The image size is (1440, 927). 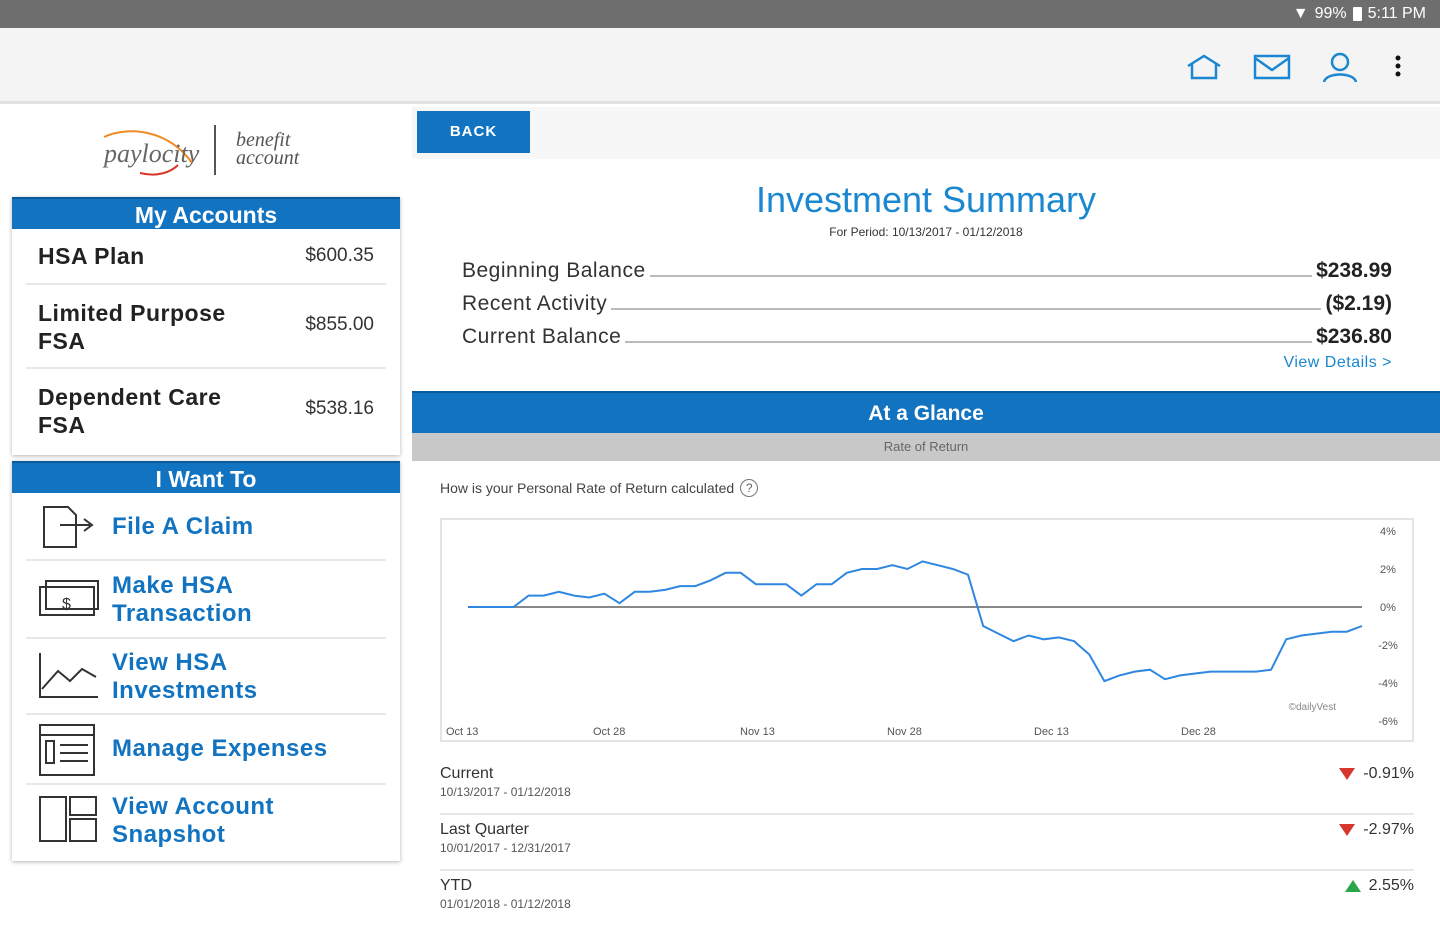 I want to click on page-title: Investment Summary, so click(x=926, y=199).